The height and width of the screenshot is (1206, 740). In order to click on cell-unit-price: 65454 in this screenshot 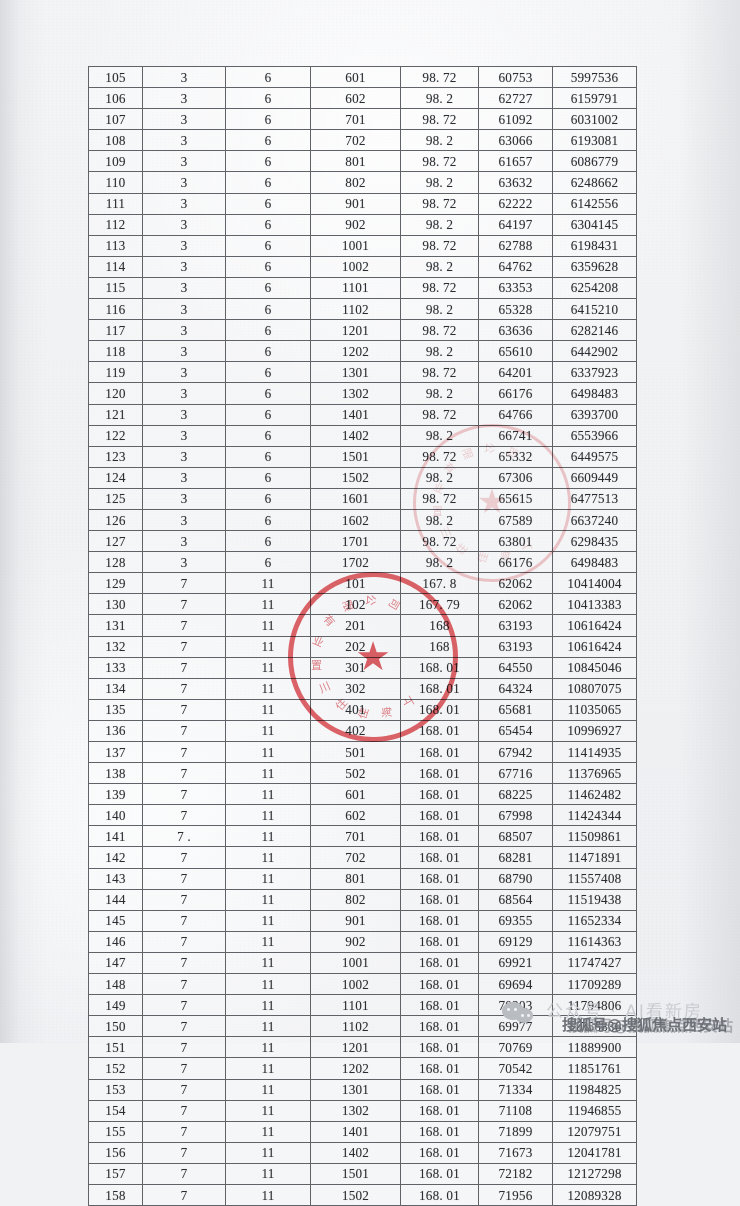, I will do `click(515, 731)`.